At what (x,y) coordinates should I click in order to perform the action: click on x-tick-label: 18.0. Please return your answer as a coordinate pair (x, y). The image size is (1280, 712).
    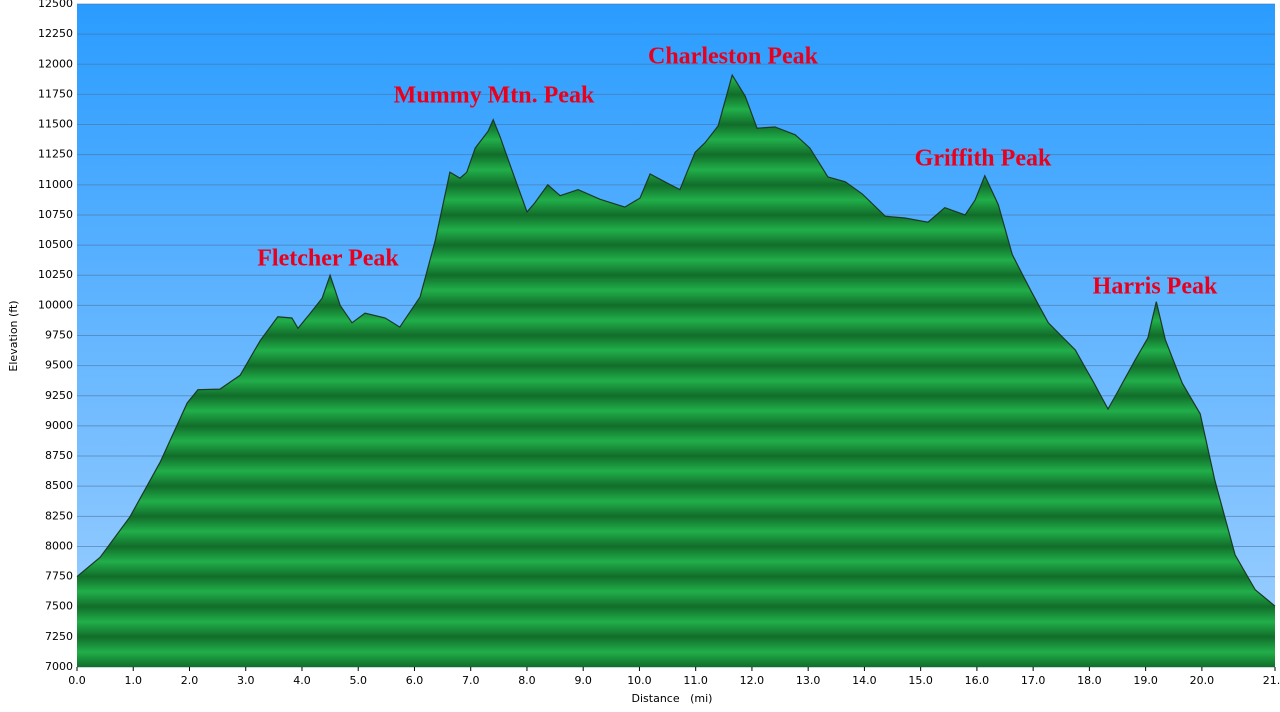
    Looking at the image, I should click on (1089, 680).